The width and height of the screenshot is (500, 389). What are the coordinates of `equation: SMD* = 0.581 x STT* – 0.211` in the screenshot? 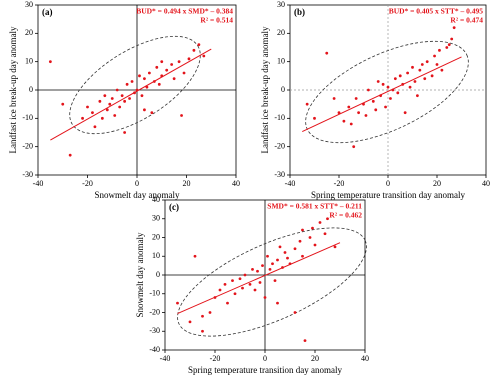 It's located at (314, 206).